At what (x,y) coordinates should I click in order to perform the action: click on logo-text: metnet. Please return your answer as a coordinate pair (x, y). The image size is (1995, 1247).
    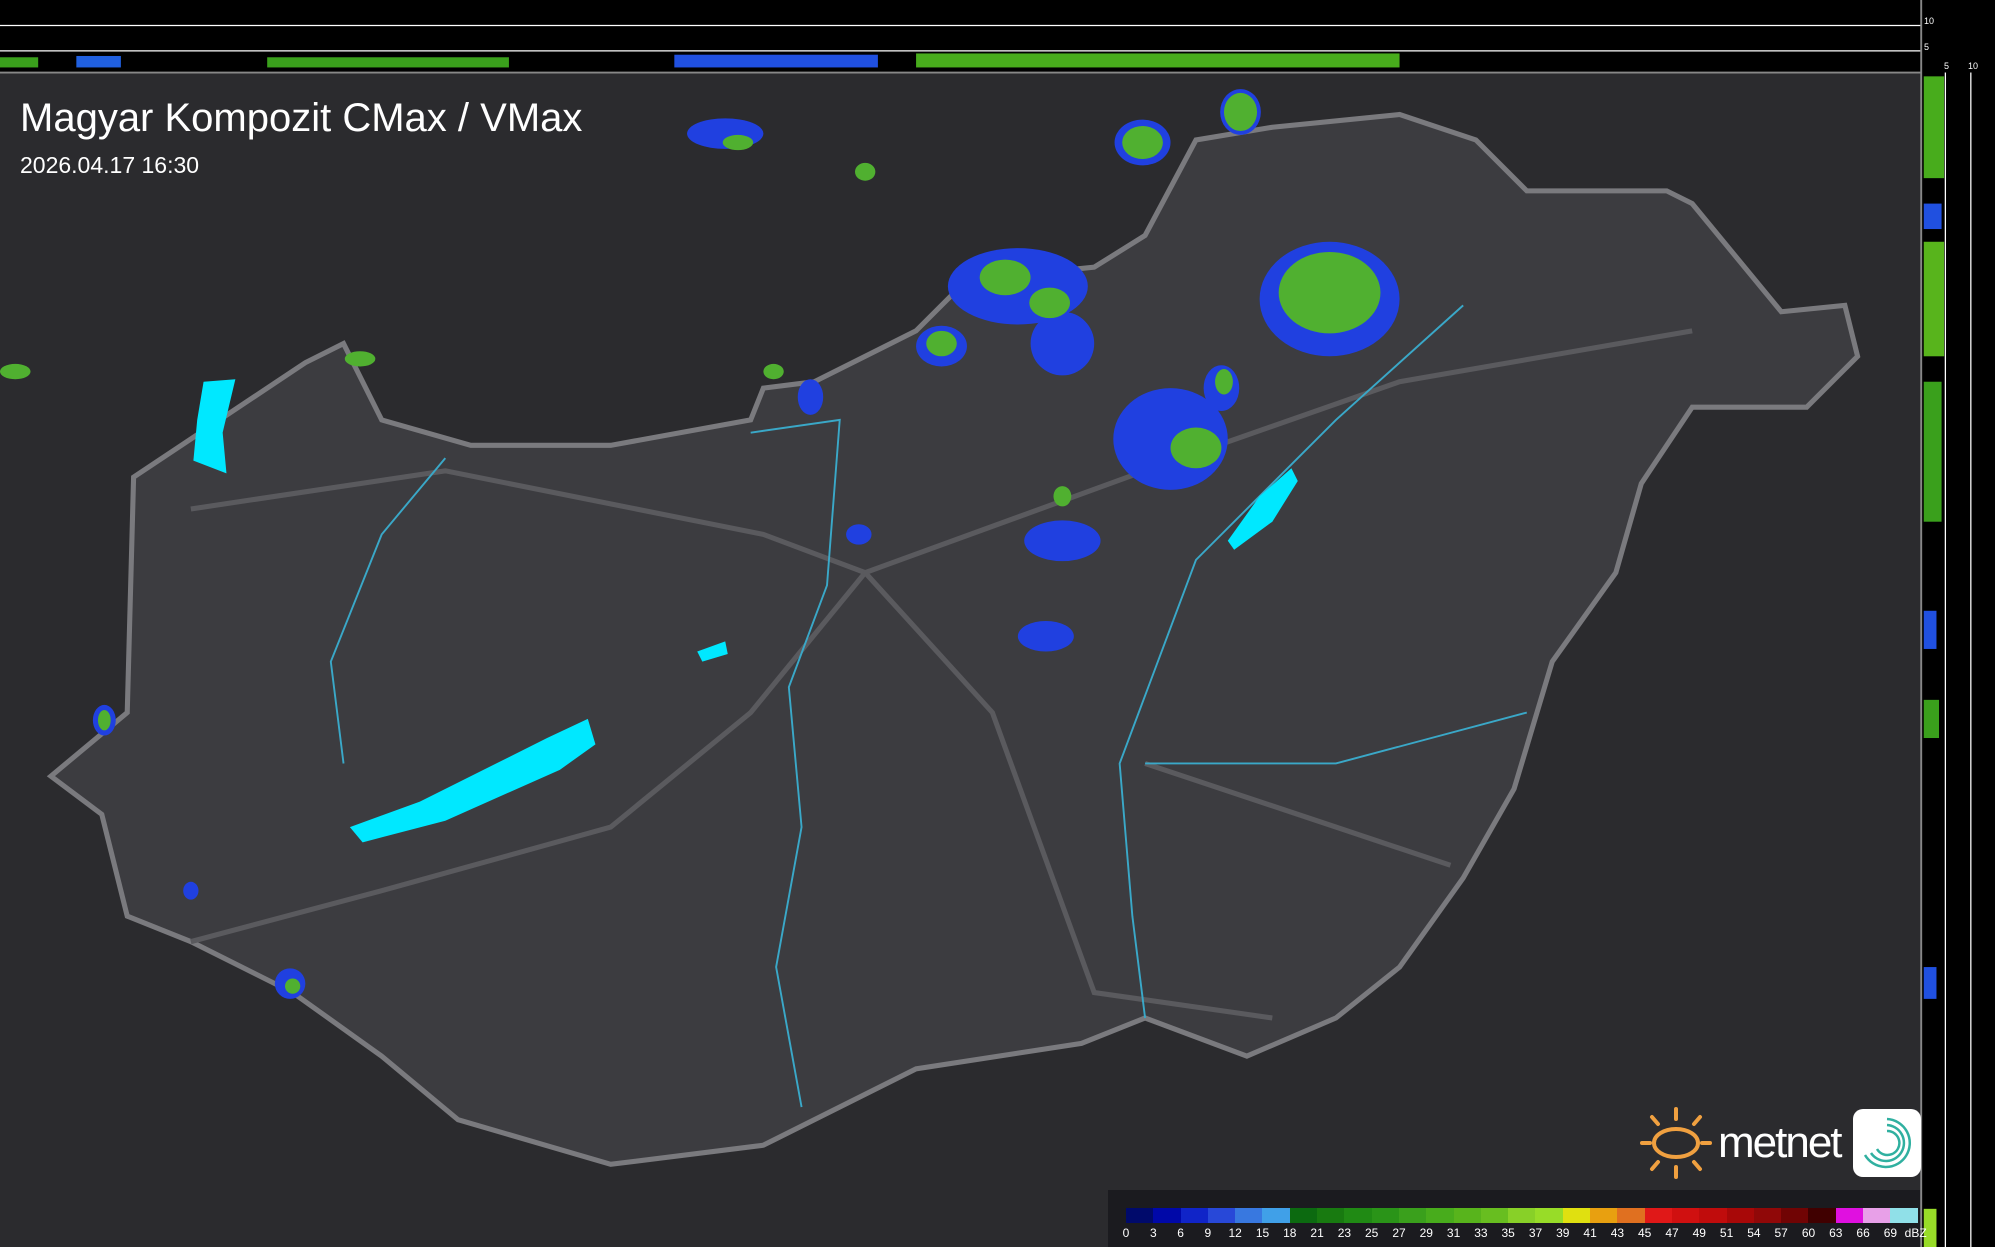
    Looking at the image, I should click on (1780, 1142).